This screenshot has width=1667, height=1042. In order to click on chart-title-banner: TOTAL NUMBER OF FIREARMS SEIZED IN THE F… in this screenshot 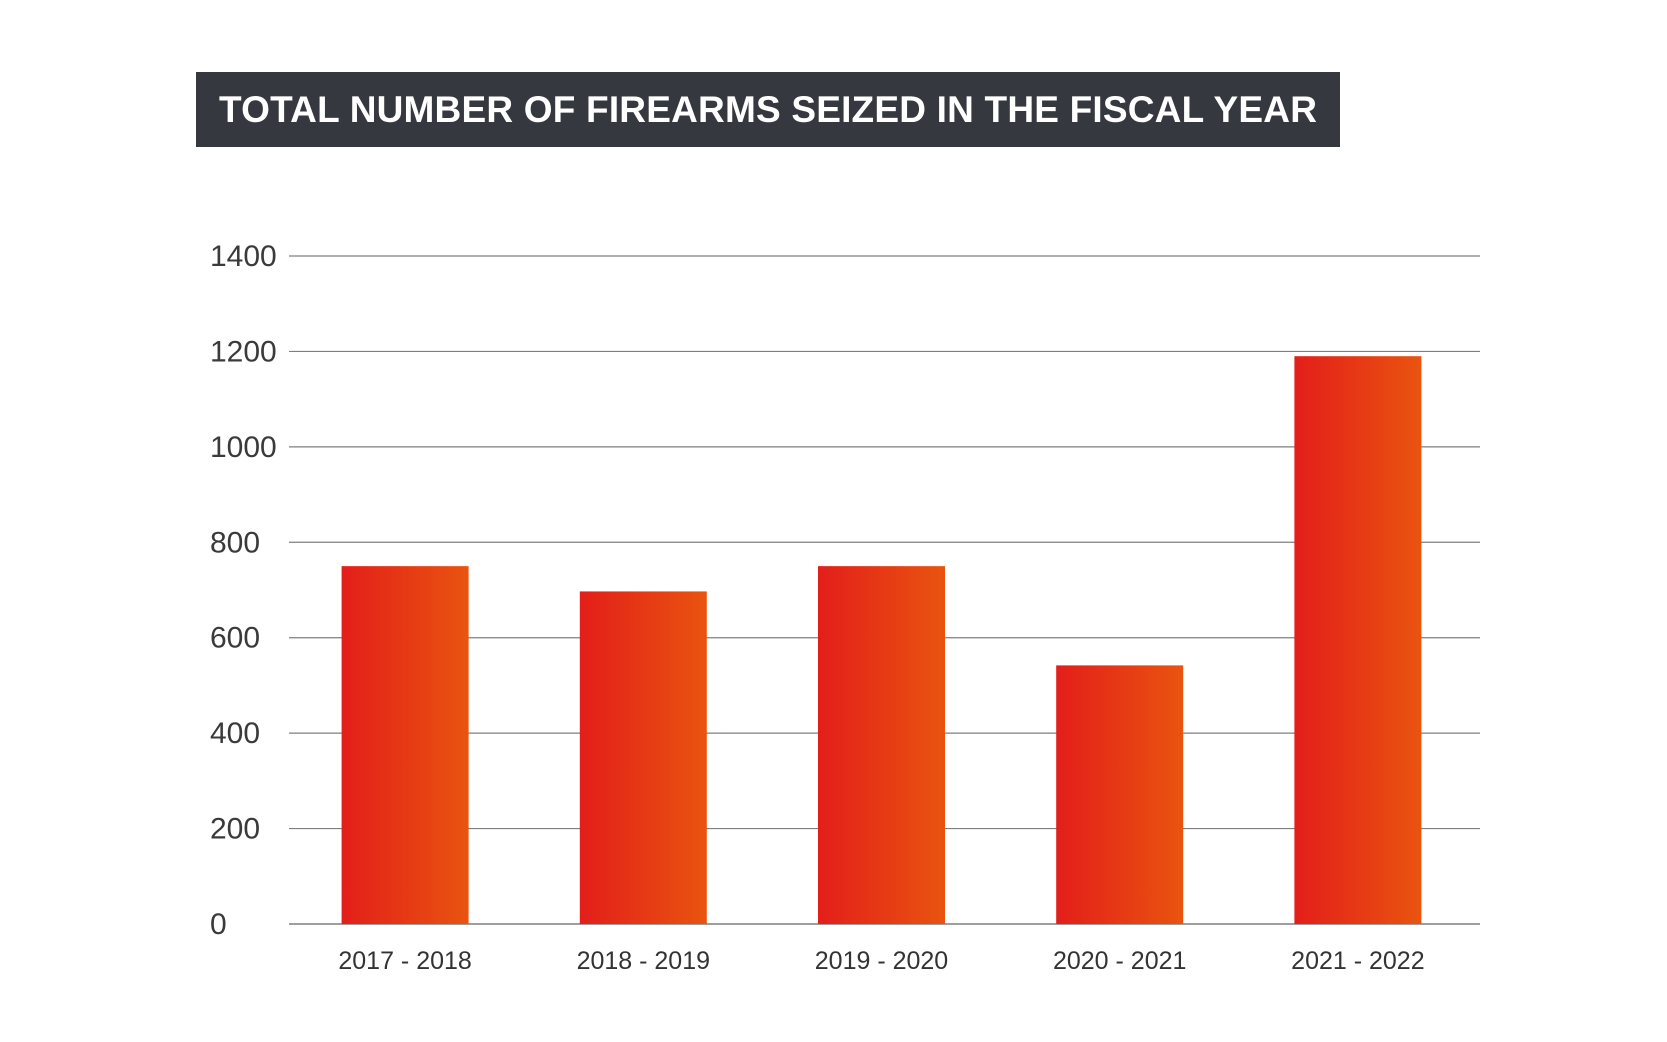, I will do `click(768, 109)`.